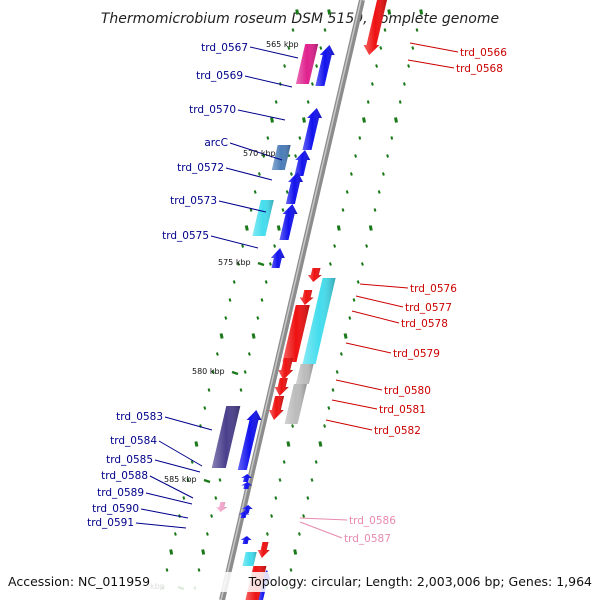 The height and width of the screenshot is (600, 600). I want to click on gene-label-trd_0581: trd_0581, so click(402, 410).